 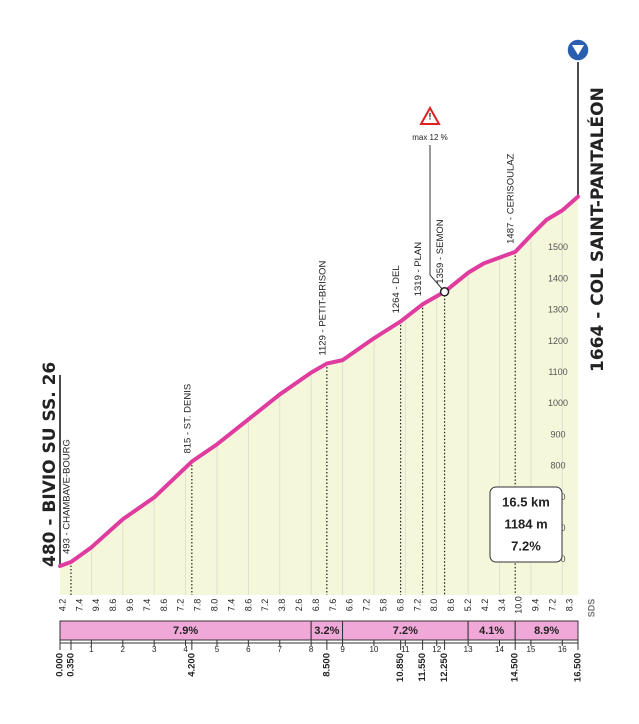 I want to click on y-tick-label: 1400, so click(x=558, y=278).